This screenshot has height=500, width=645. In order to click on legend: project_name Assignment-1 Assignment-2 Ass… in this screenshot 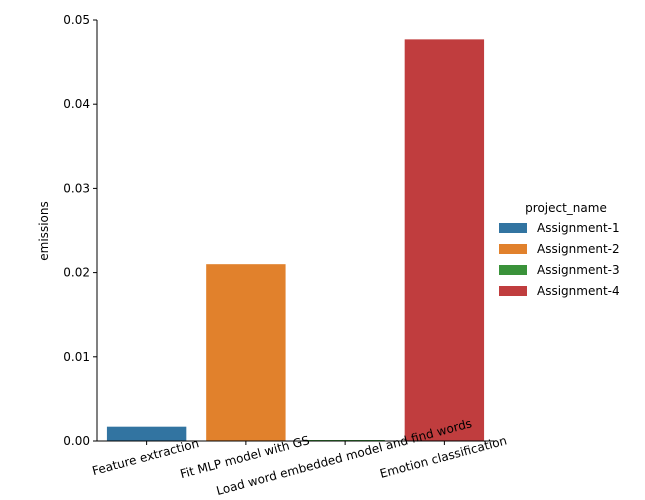, I will do `click(559, 249)`.